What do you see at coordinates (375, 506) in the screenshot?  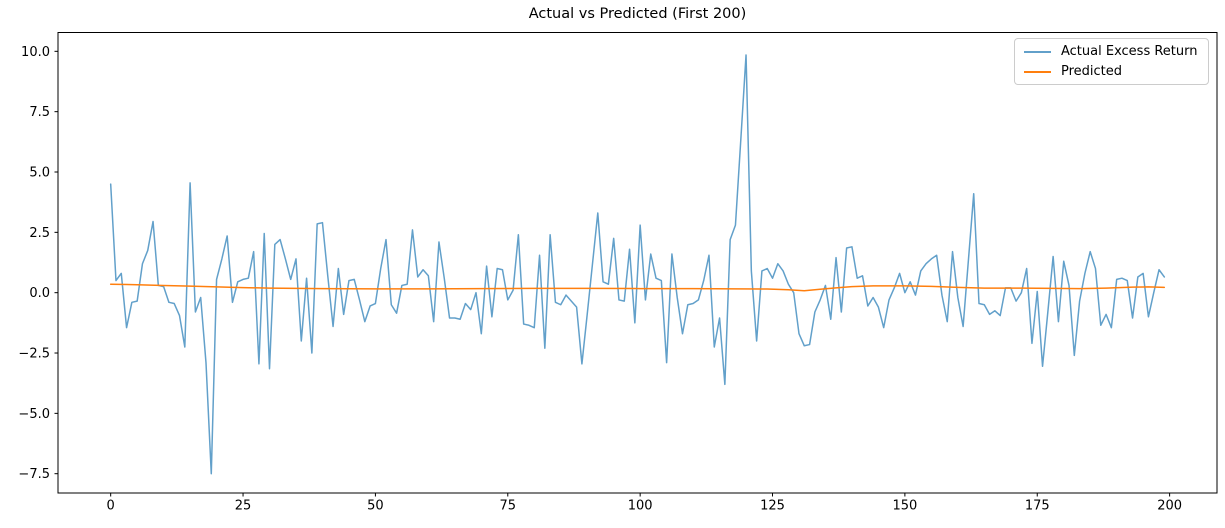 I see `x-tick-label: 50` at bounding box center [375, 506].